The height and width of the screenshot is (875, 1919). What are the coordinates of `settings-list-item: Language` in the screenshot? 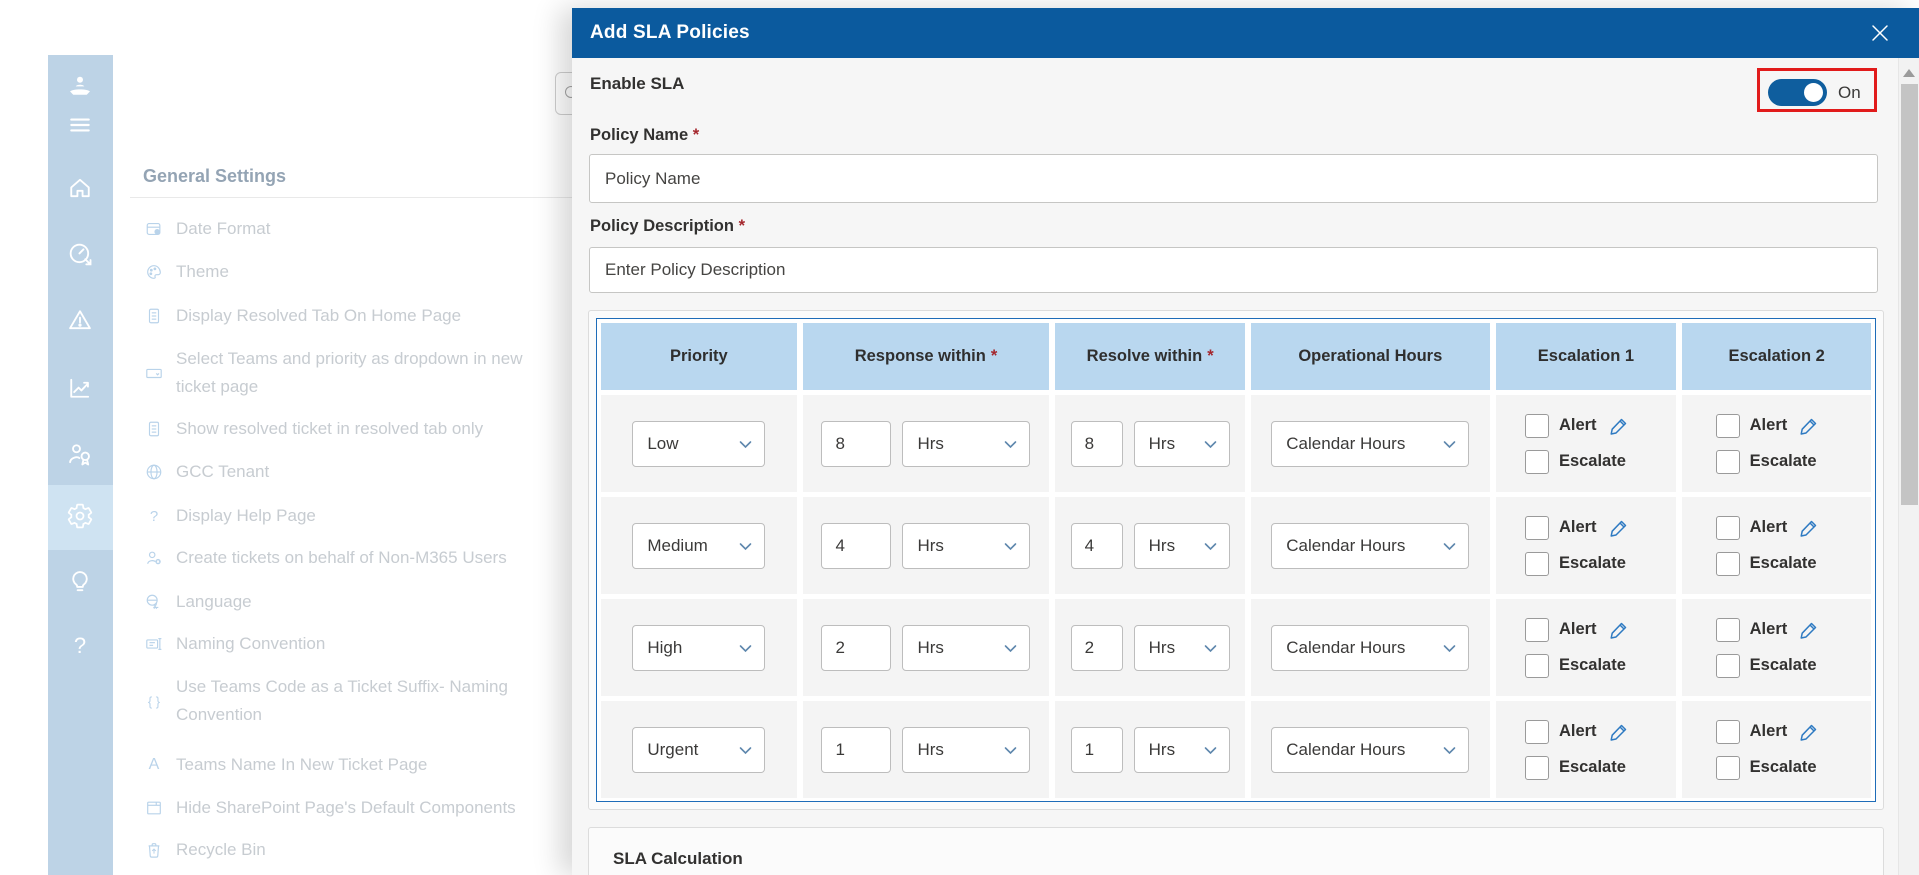 It's located at (380, 602).